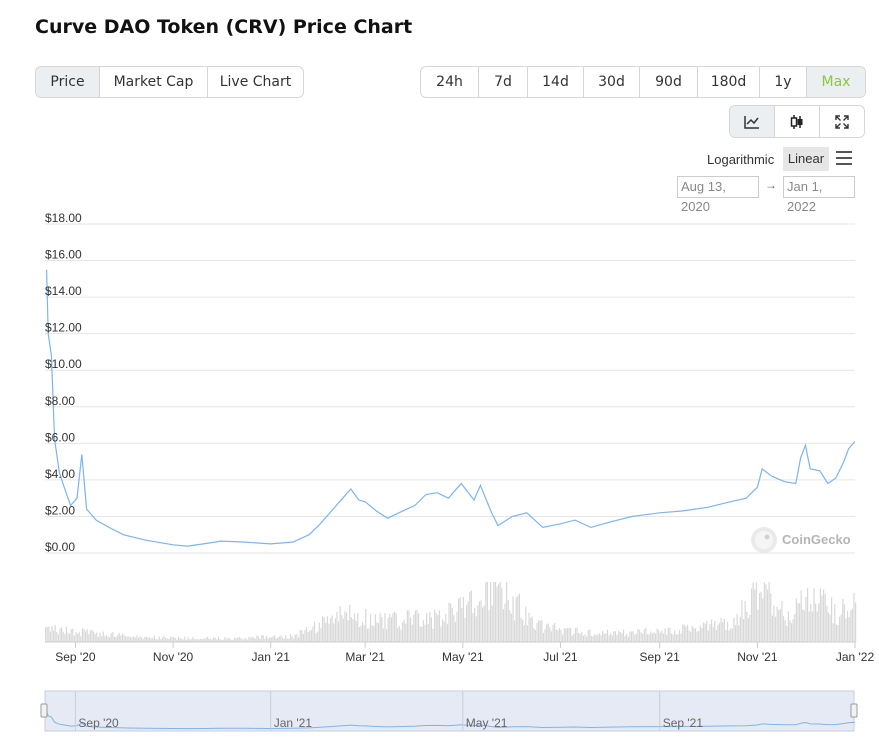  What do you see at coordinates (797, 121) in the screenshot?
I see `candlestick-icon` at bounding box center [797, 121].